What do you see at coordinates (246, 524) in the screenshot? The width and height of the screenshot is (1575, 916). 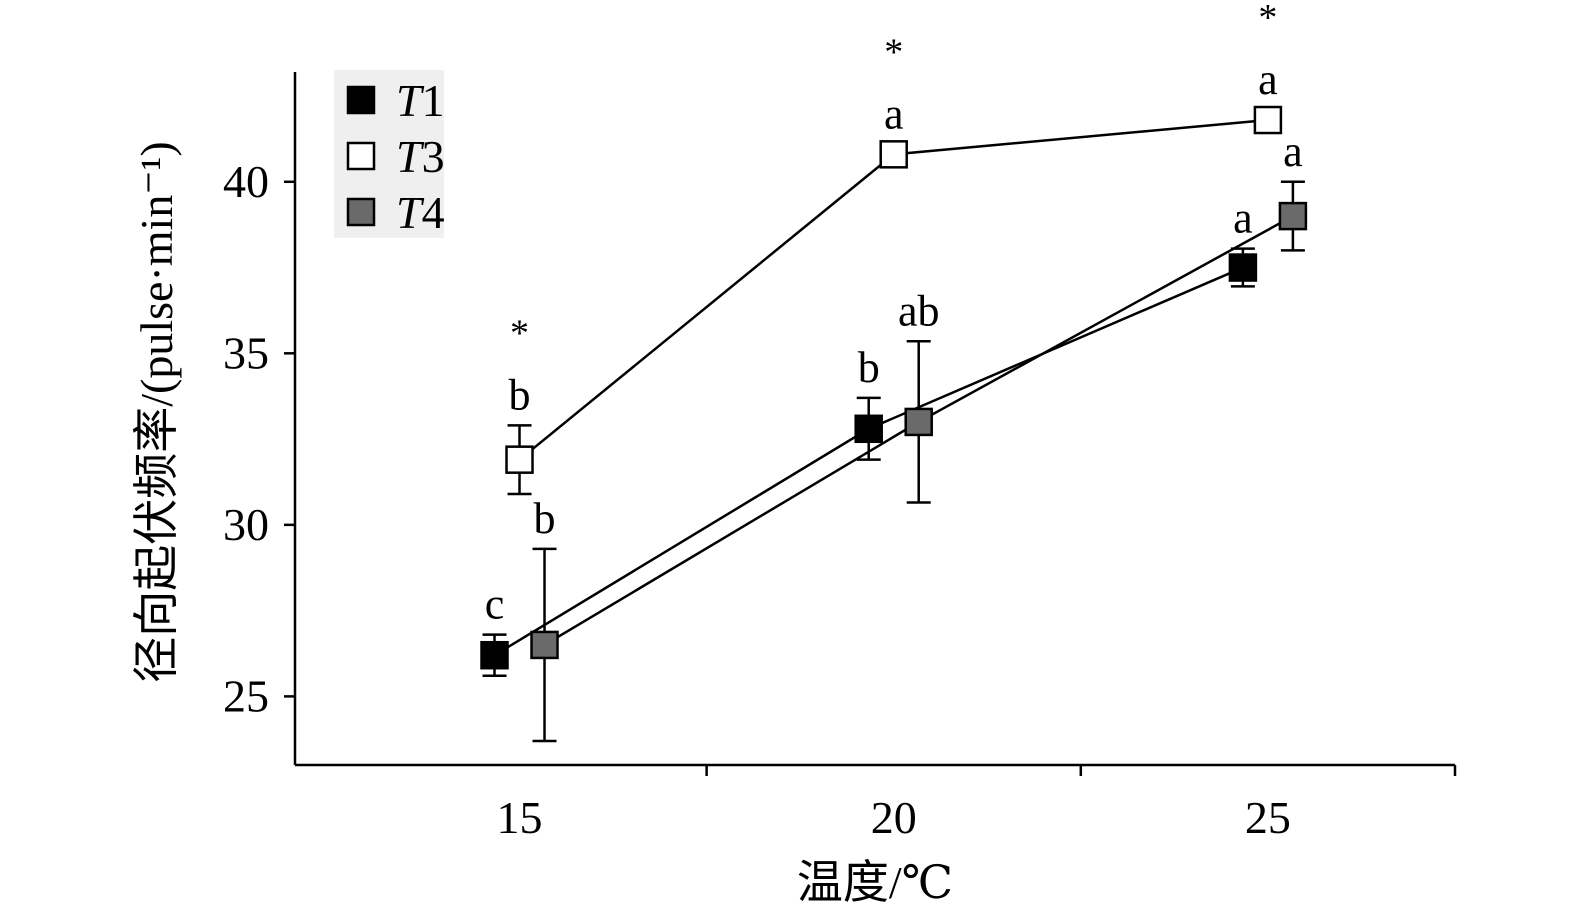 I see `y-tick-label: 30` at bounding box center [246, 524].